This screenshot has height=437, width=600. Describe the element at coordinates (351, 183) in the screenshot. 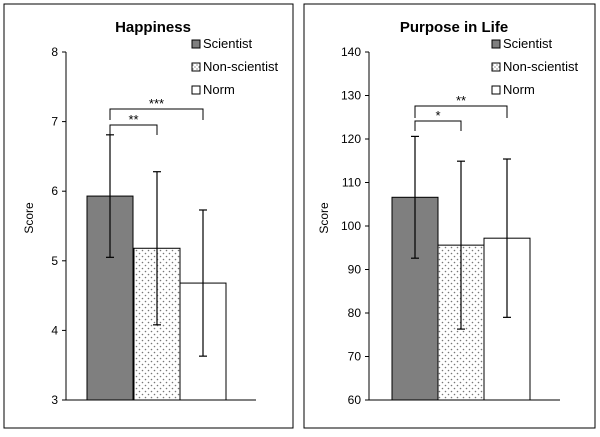

I see `y-tick-label: 110` at that location.